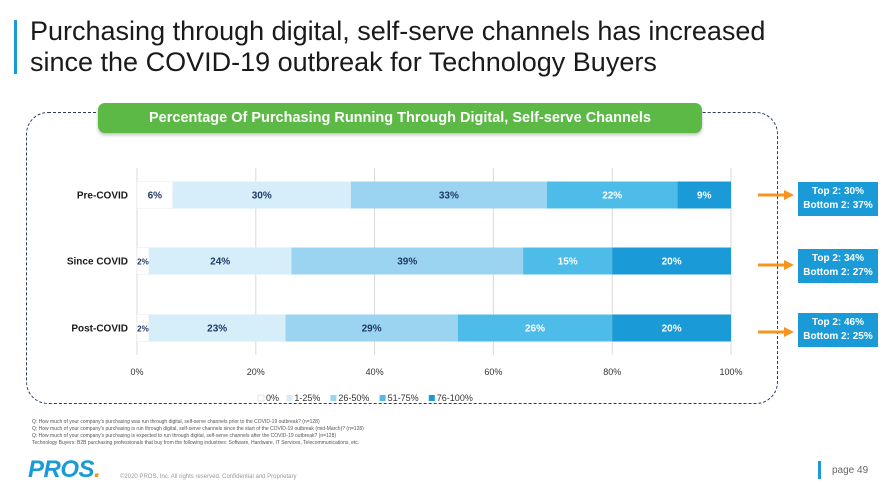  Describe the element at coordinates (838, 258) in the screenshot. I see `callout-top2: Top 2: 34%` at that location.